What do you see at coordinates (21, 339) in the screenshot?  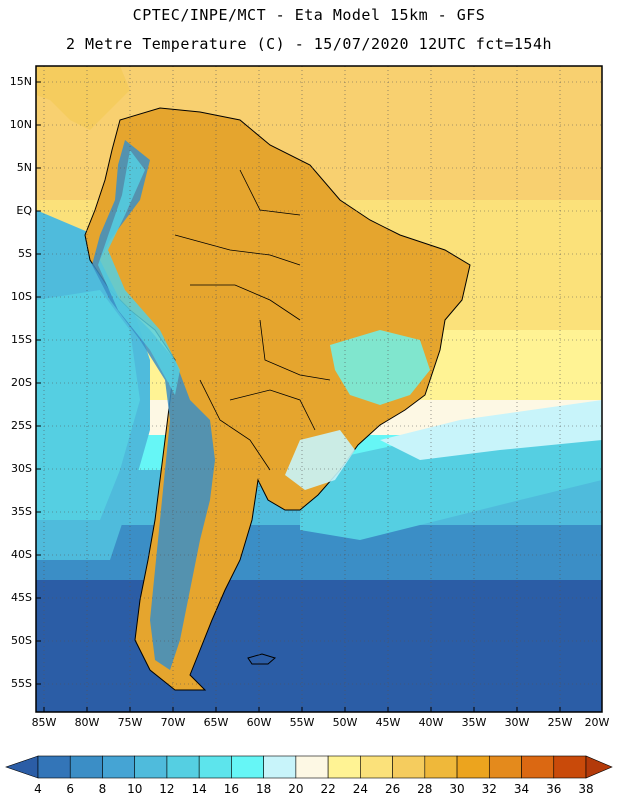 I see `lat-label: 15S` at bounding box center [21, 339].